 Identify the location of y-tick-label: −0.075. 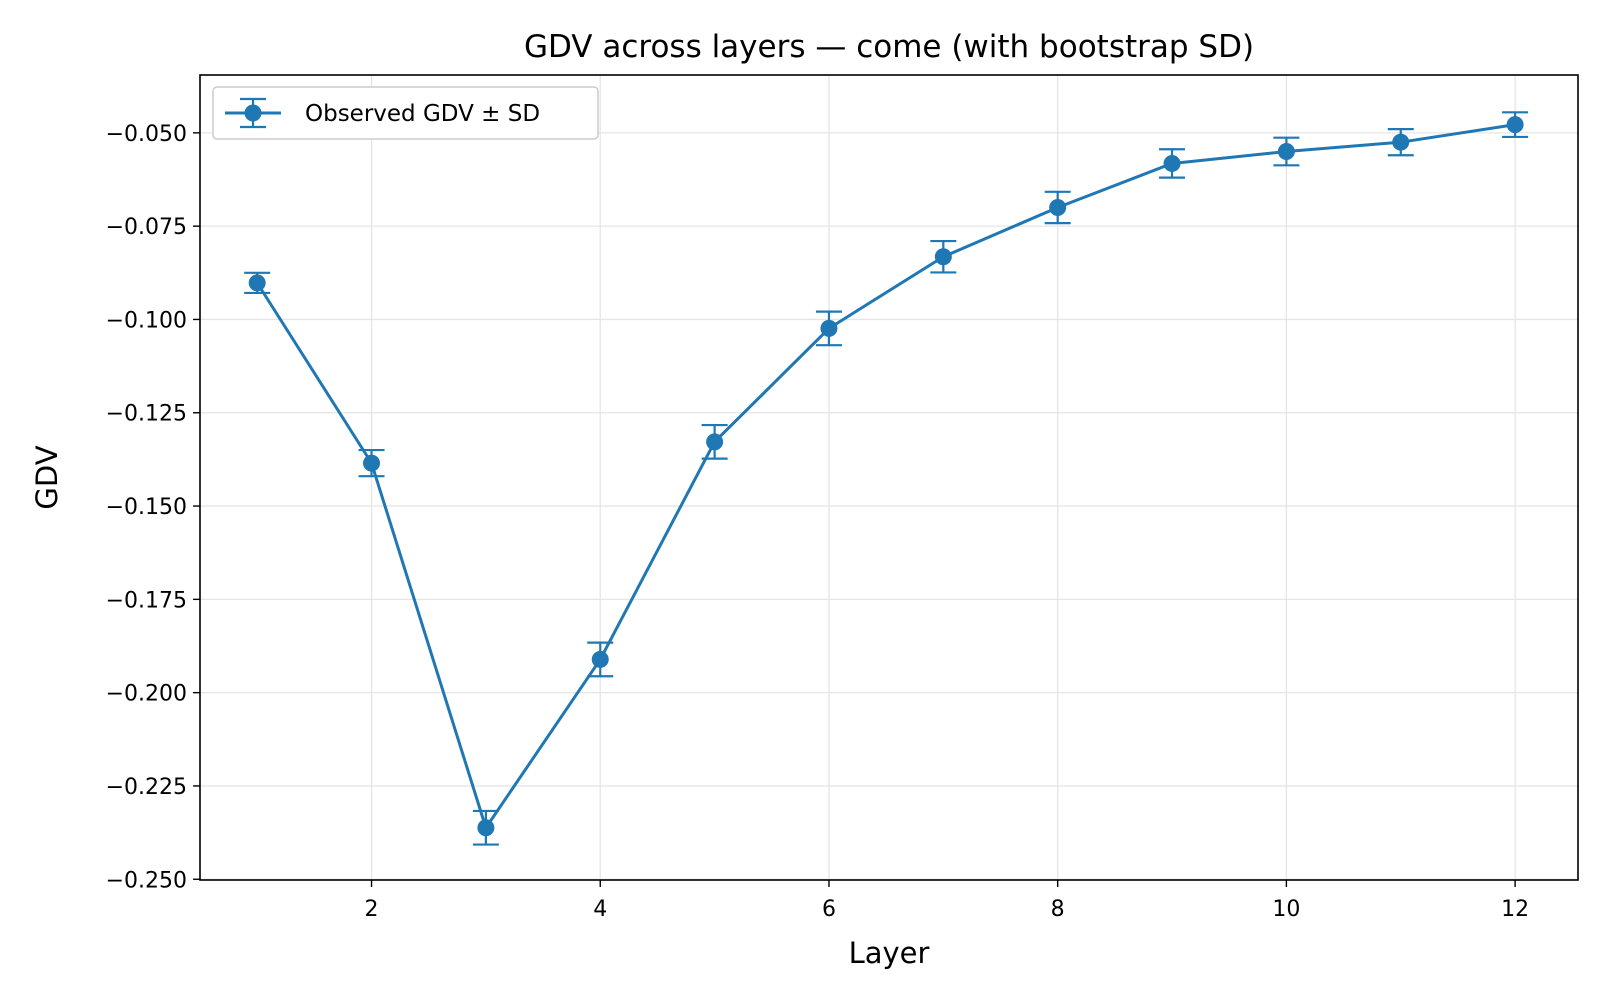
(146, 227).